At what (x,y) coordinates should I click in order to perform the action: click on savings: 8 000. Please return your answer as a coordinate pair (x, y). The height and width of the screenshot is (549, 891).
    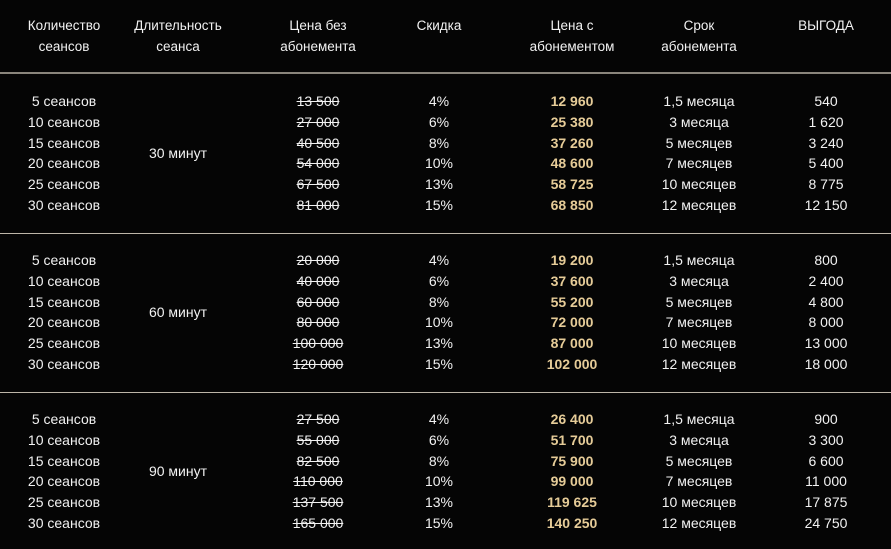
    Looking at the image, I should click on (826, 322).